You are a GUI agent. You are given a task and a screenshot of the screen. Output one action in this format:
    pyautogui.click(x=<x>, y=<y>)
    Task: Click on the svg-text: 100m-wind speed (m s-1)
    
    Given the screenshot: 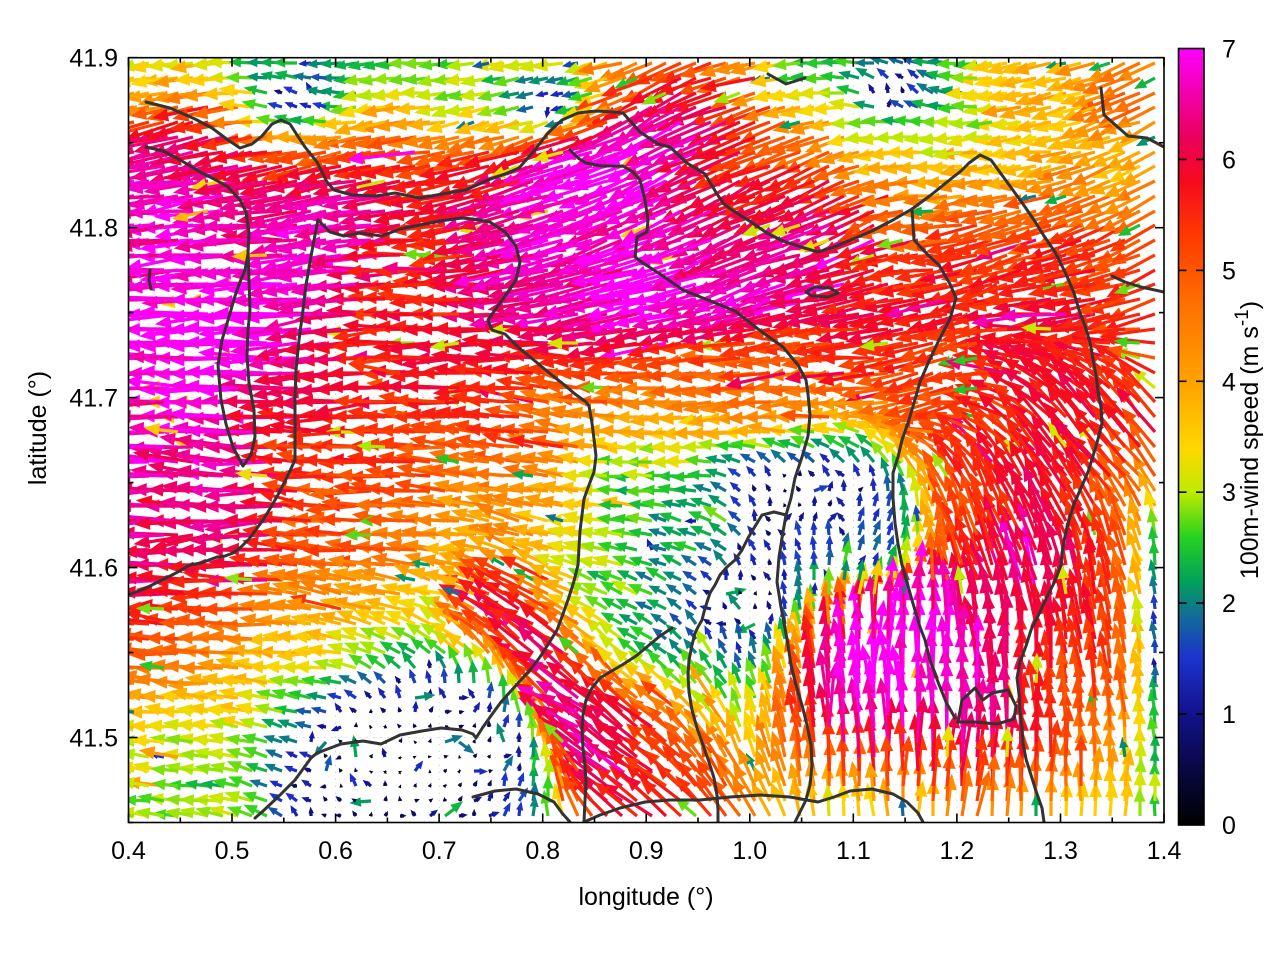 What is the action you would take?
    pyautogui.click(x=1248, y=440)
    